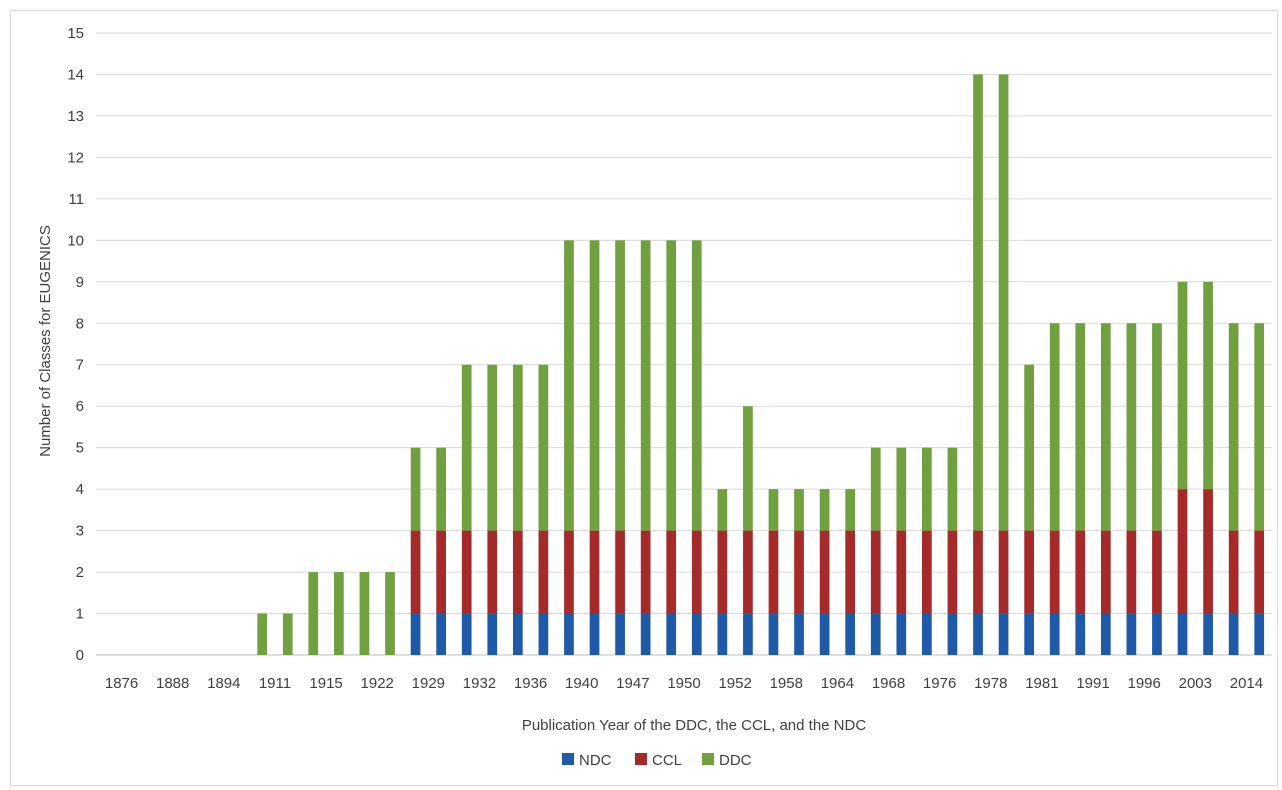  I want to click on x-tick-label: 2014, so click(1246, 683).